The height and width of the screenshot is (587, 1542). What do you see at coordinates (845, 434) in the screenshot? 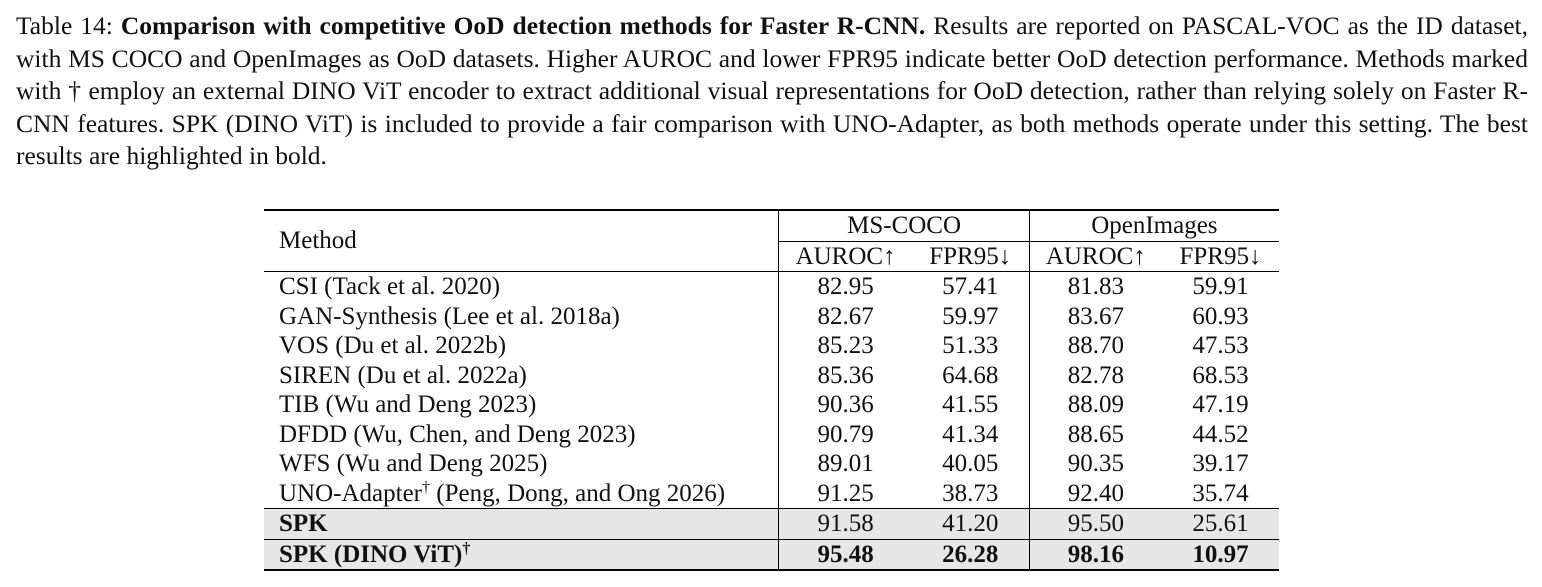
I see `value-cell: 90.79` at bounding box center [845, 434].